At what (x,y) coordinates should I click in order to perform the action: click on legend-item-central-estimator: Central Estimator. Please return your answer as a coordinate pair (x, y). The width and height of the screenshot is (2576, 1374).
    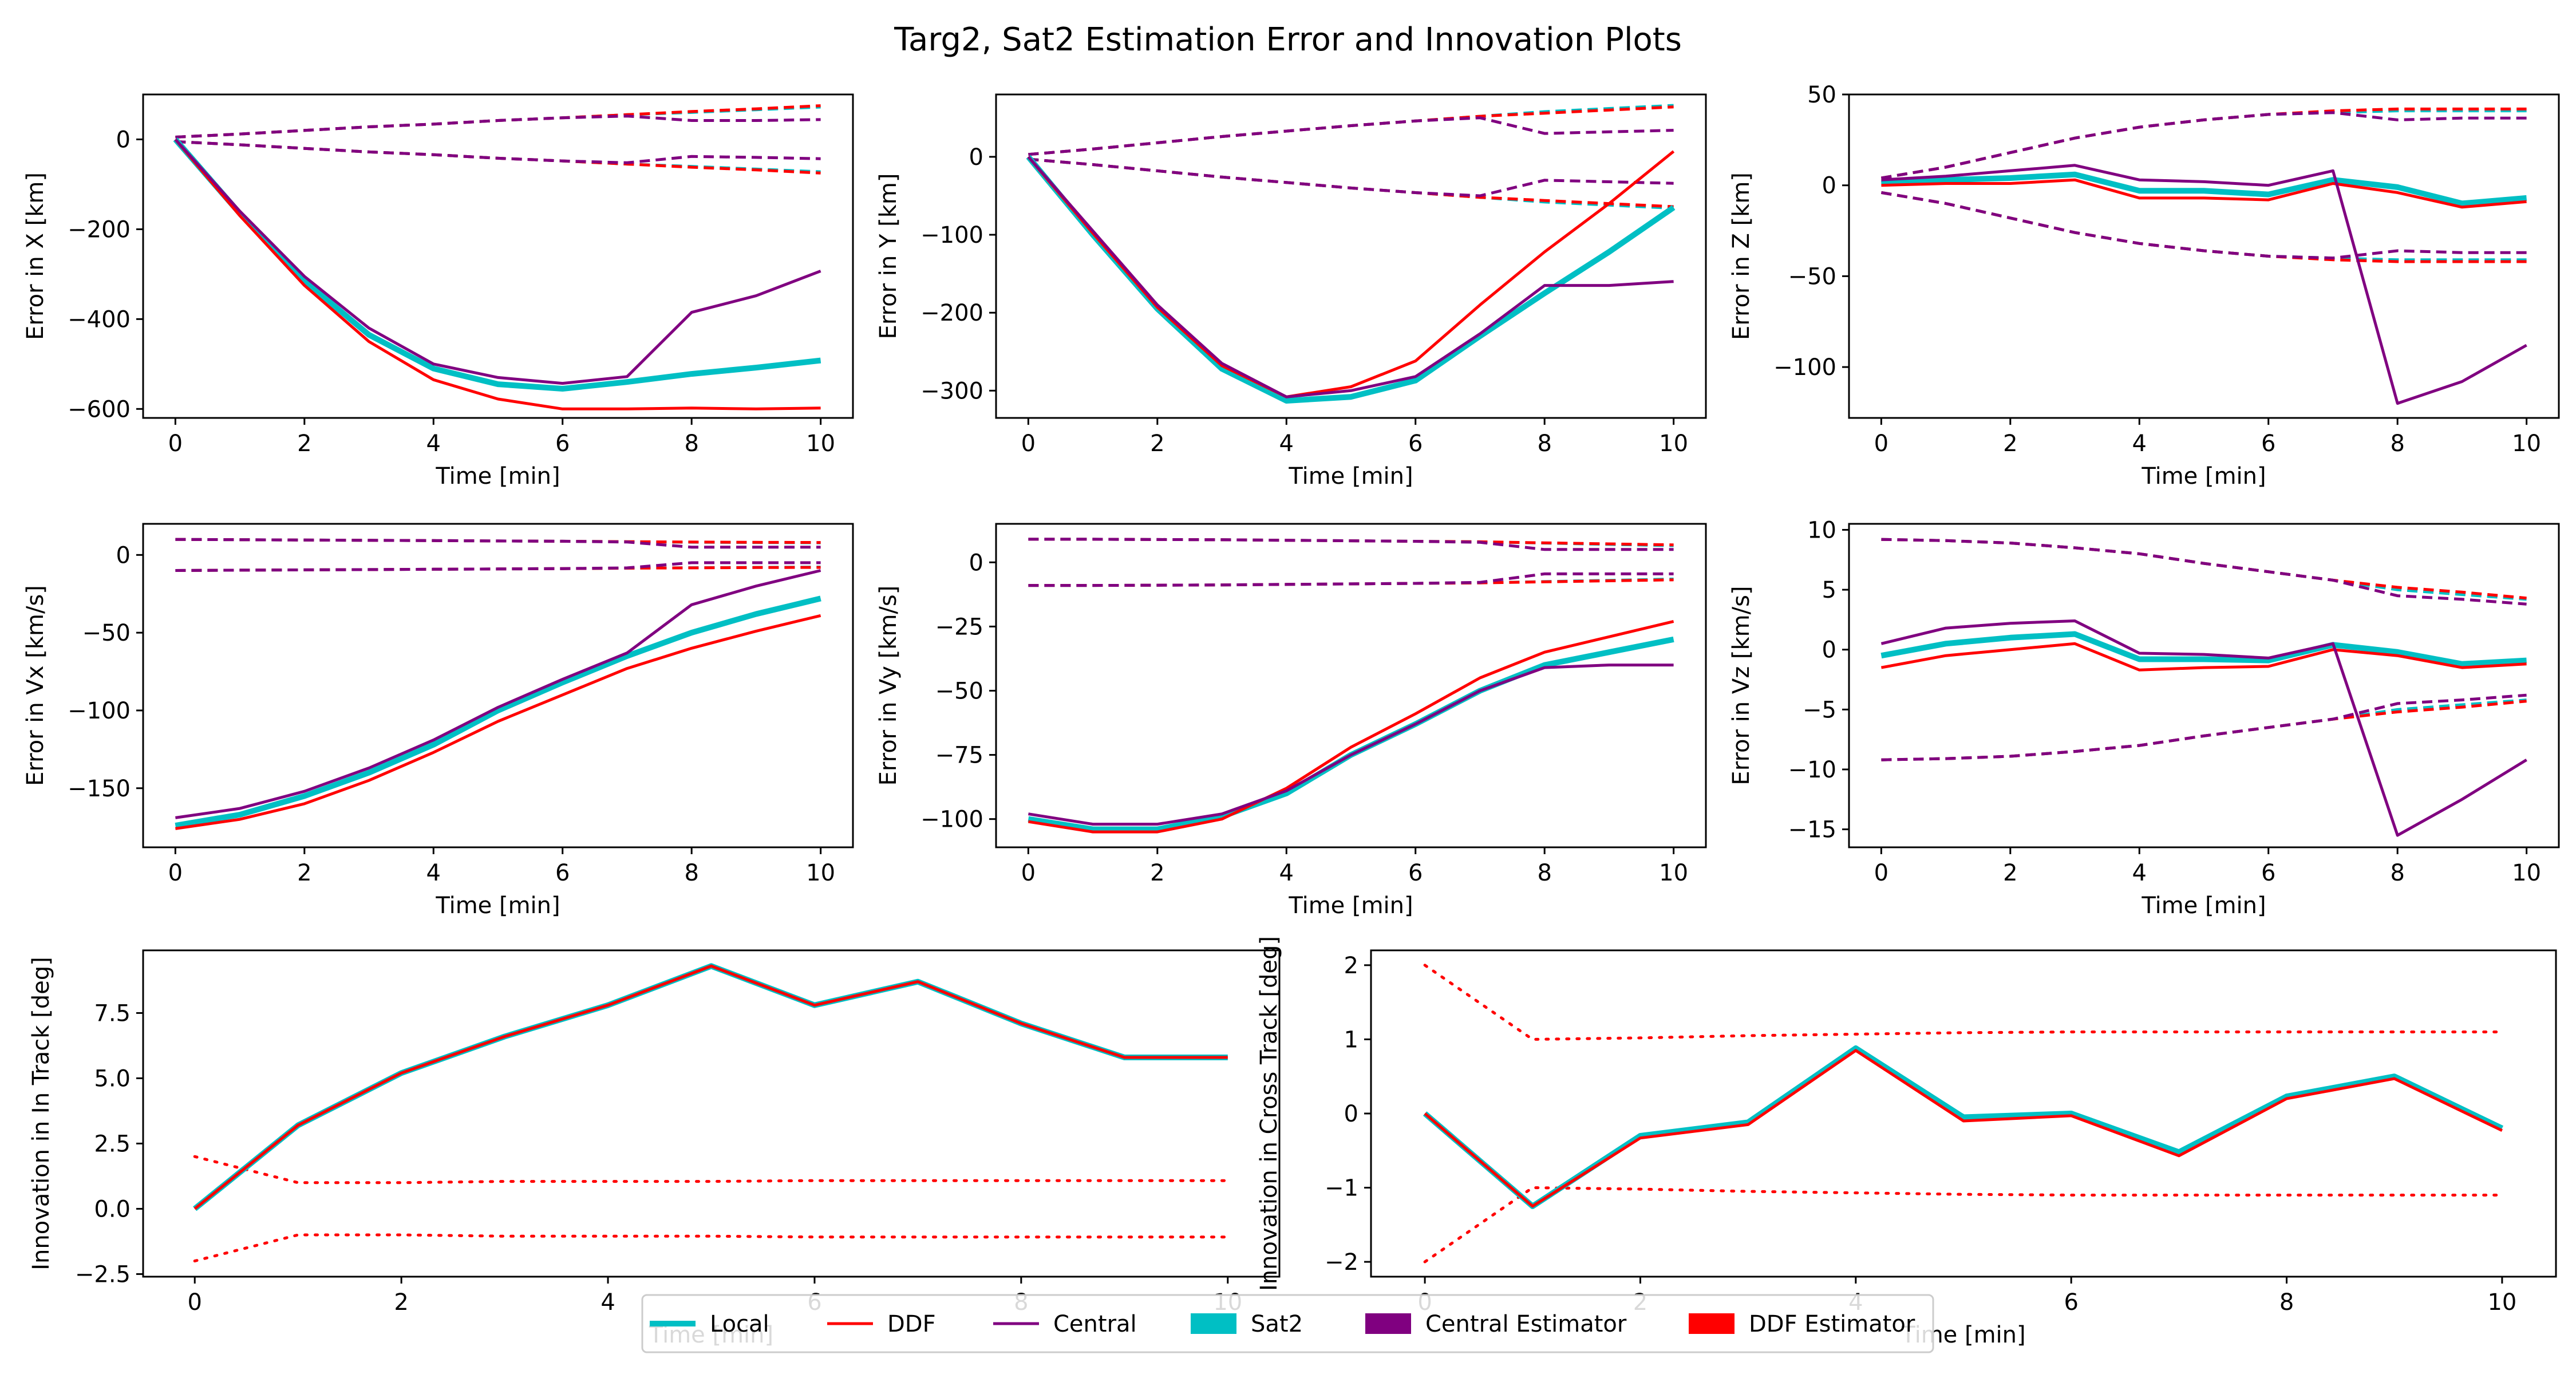
    Looking at the image, I should click on (1496, 1324).